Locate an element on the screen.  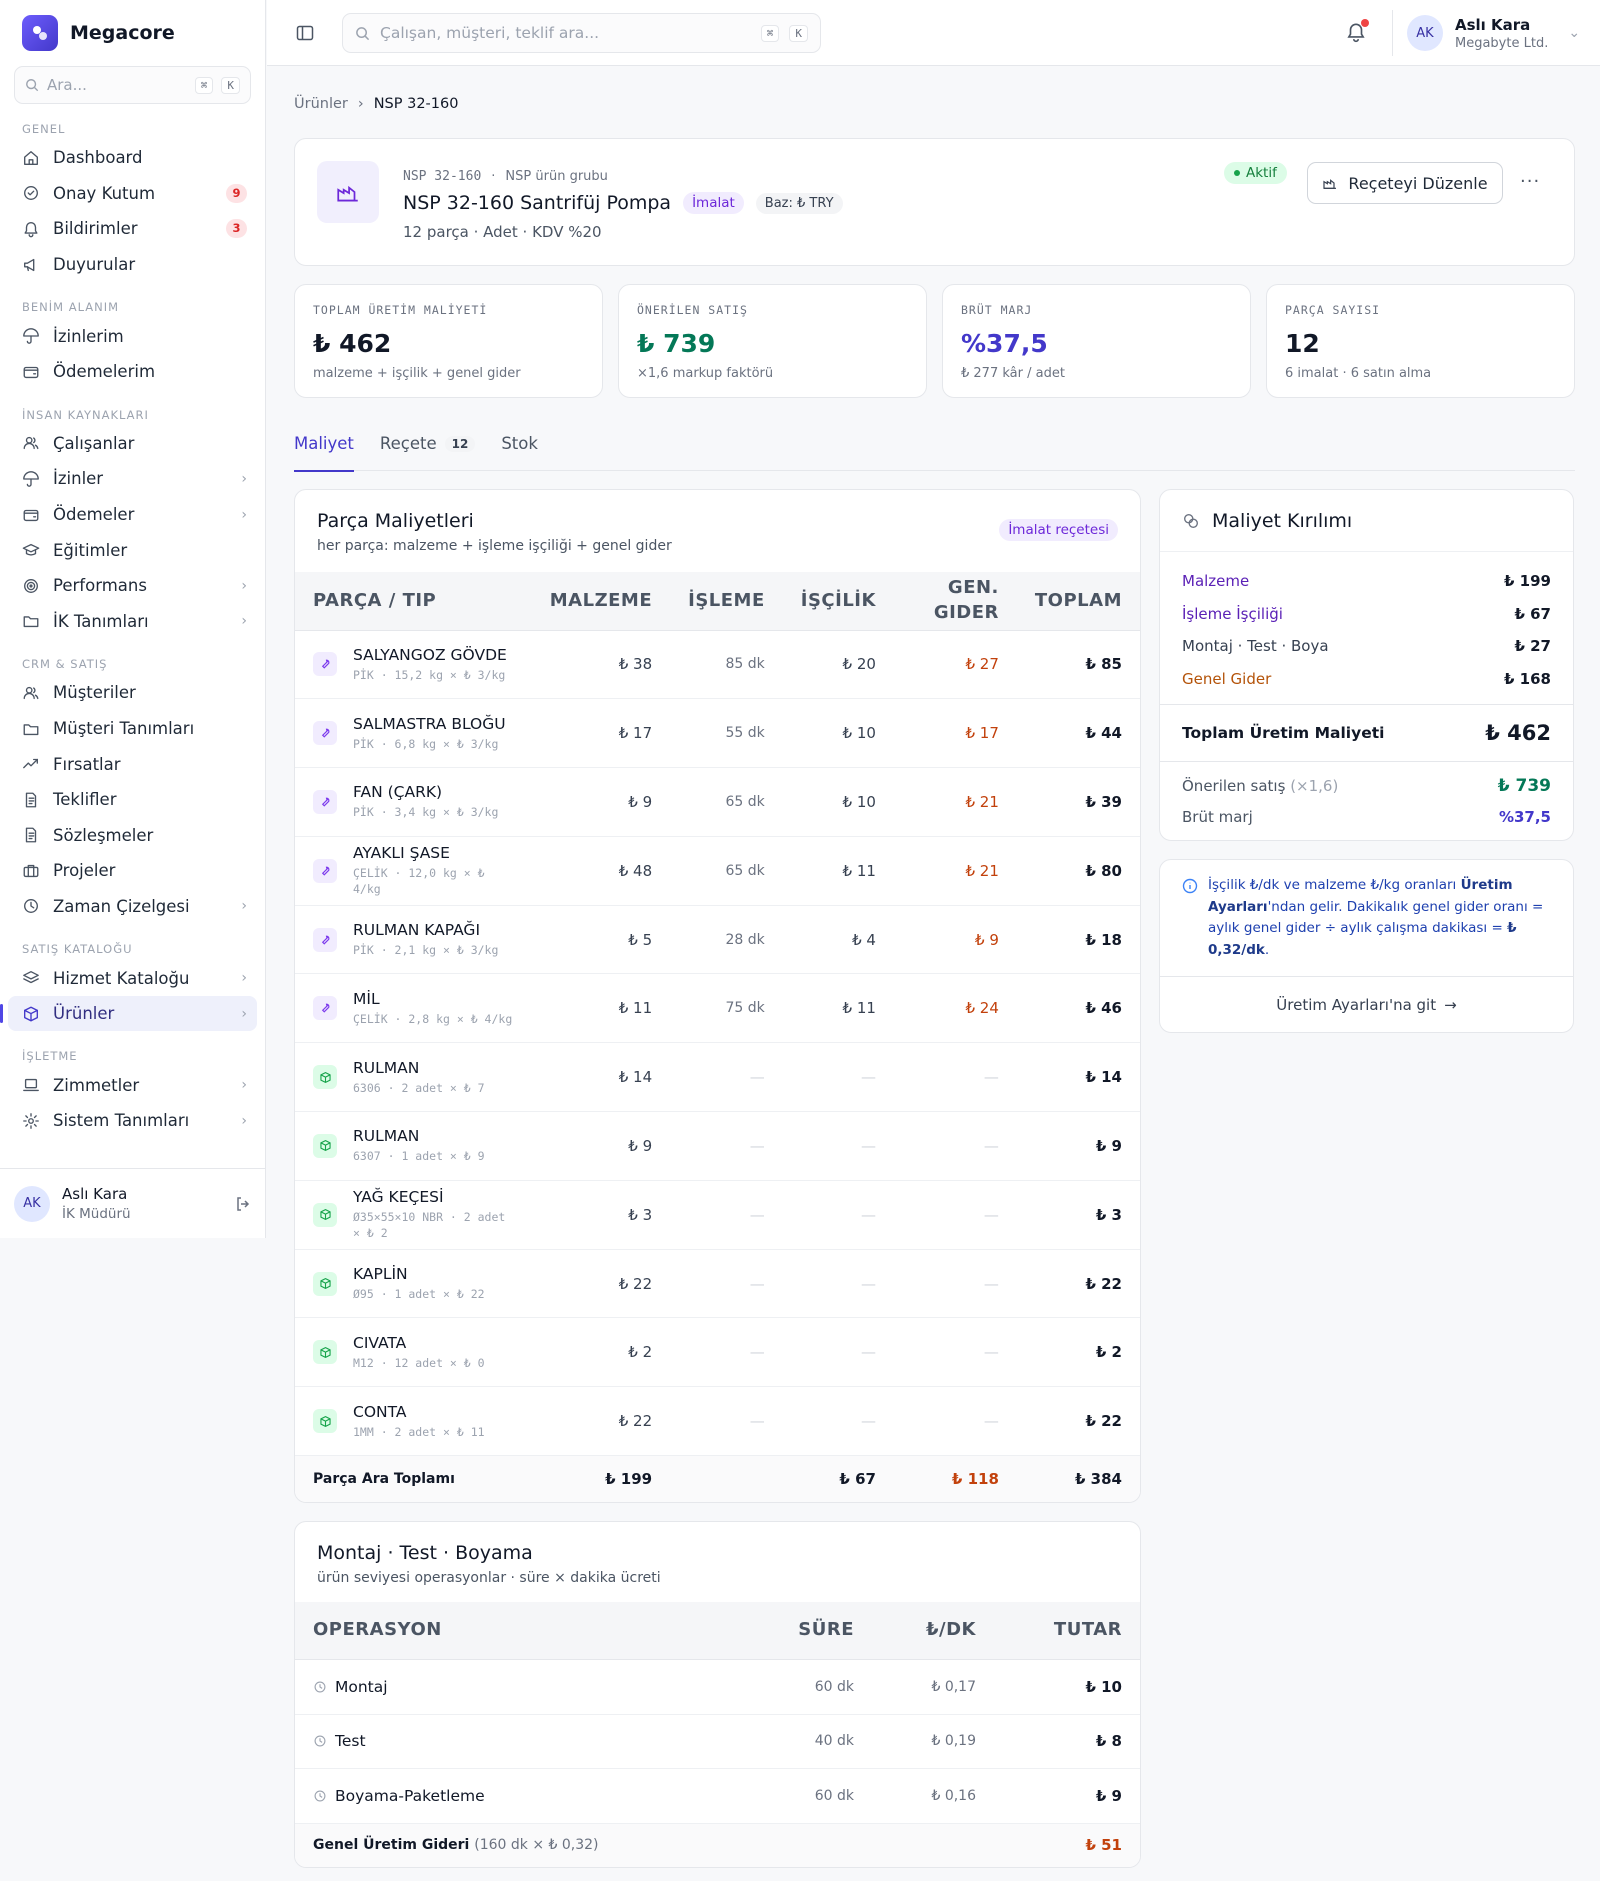
sidebar-item-performans: Performans › is located at coordinates (132, 586).